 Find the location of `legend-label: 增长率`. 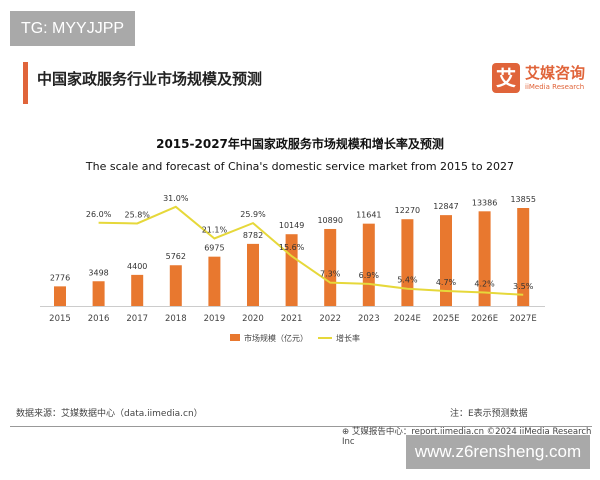

legend-label: 增长率 is located at coordinates (348, 338).